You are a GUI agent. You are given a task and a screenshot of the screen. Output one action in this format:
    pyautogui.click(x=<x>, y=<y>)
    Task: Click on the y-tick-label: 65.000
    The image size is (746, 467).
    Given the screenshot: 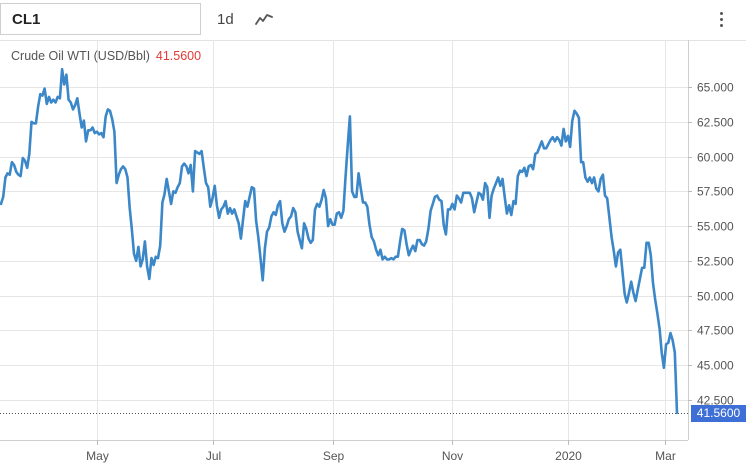 What is the action you would take?
    pyautogui.click(x=715, y=88)
    